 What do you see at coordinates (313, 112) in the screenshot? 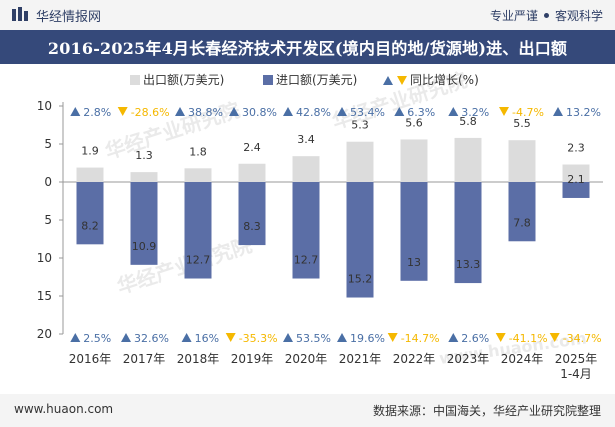
I see `growth-value: 42.8%` at bounding box center [313, 112].